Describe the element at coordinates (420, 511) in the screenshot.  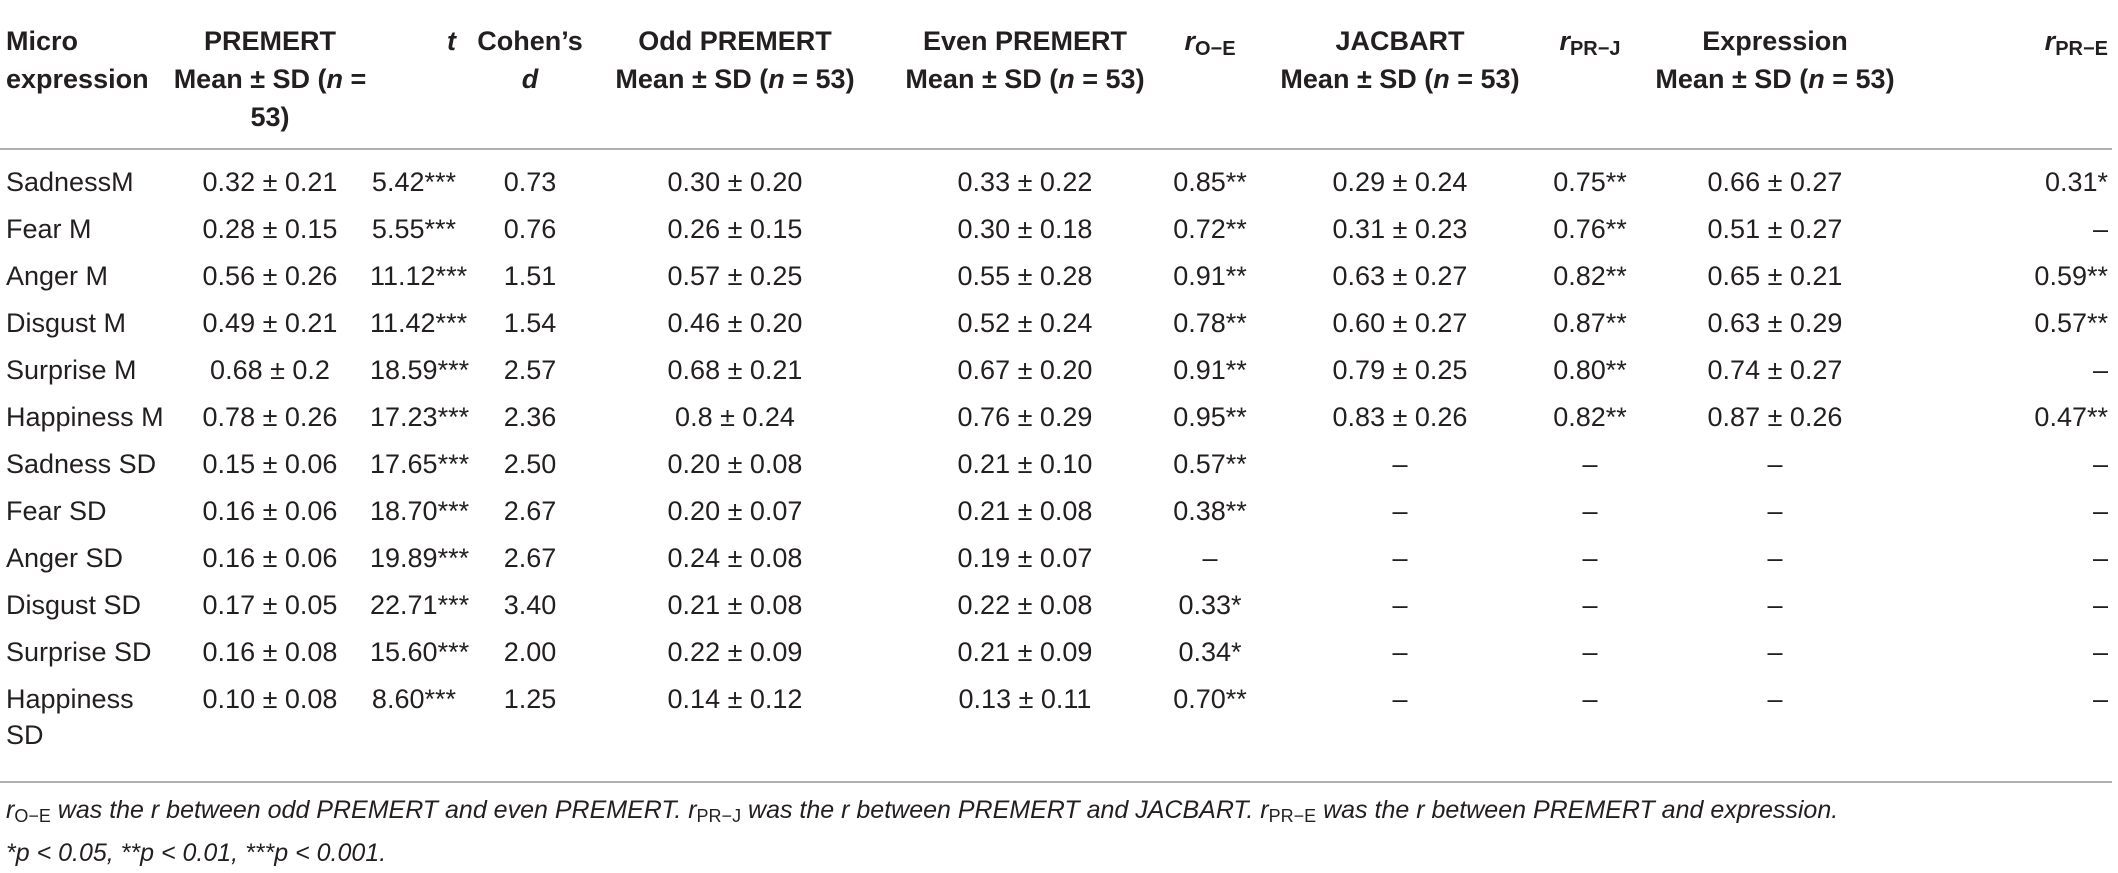
I see `cell-t: 18.70***` at that location.